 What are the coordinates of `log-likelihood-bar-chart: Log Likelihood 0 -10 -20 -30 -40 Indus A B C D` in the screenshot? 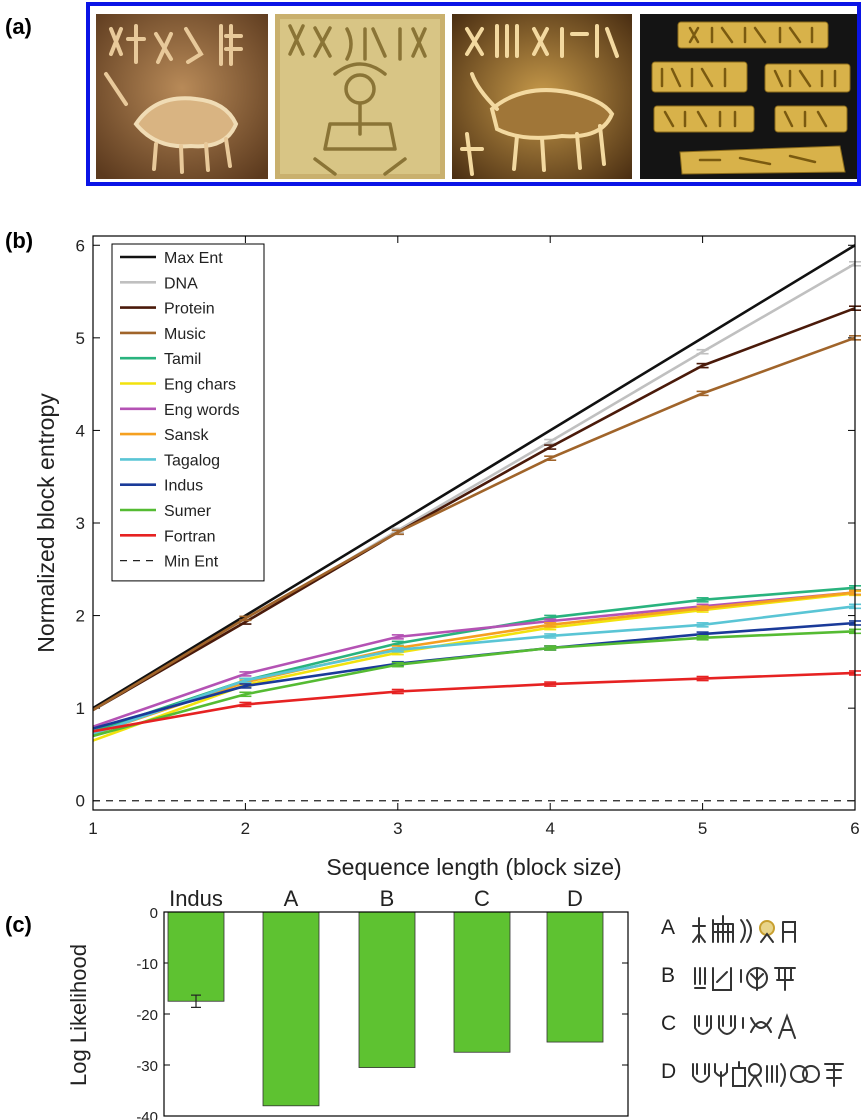 It's located at (347, 1003).